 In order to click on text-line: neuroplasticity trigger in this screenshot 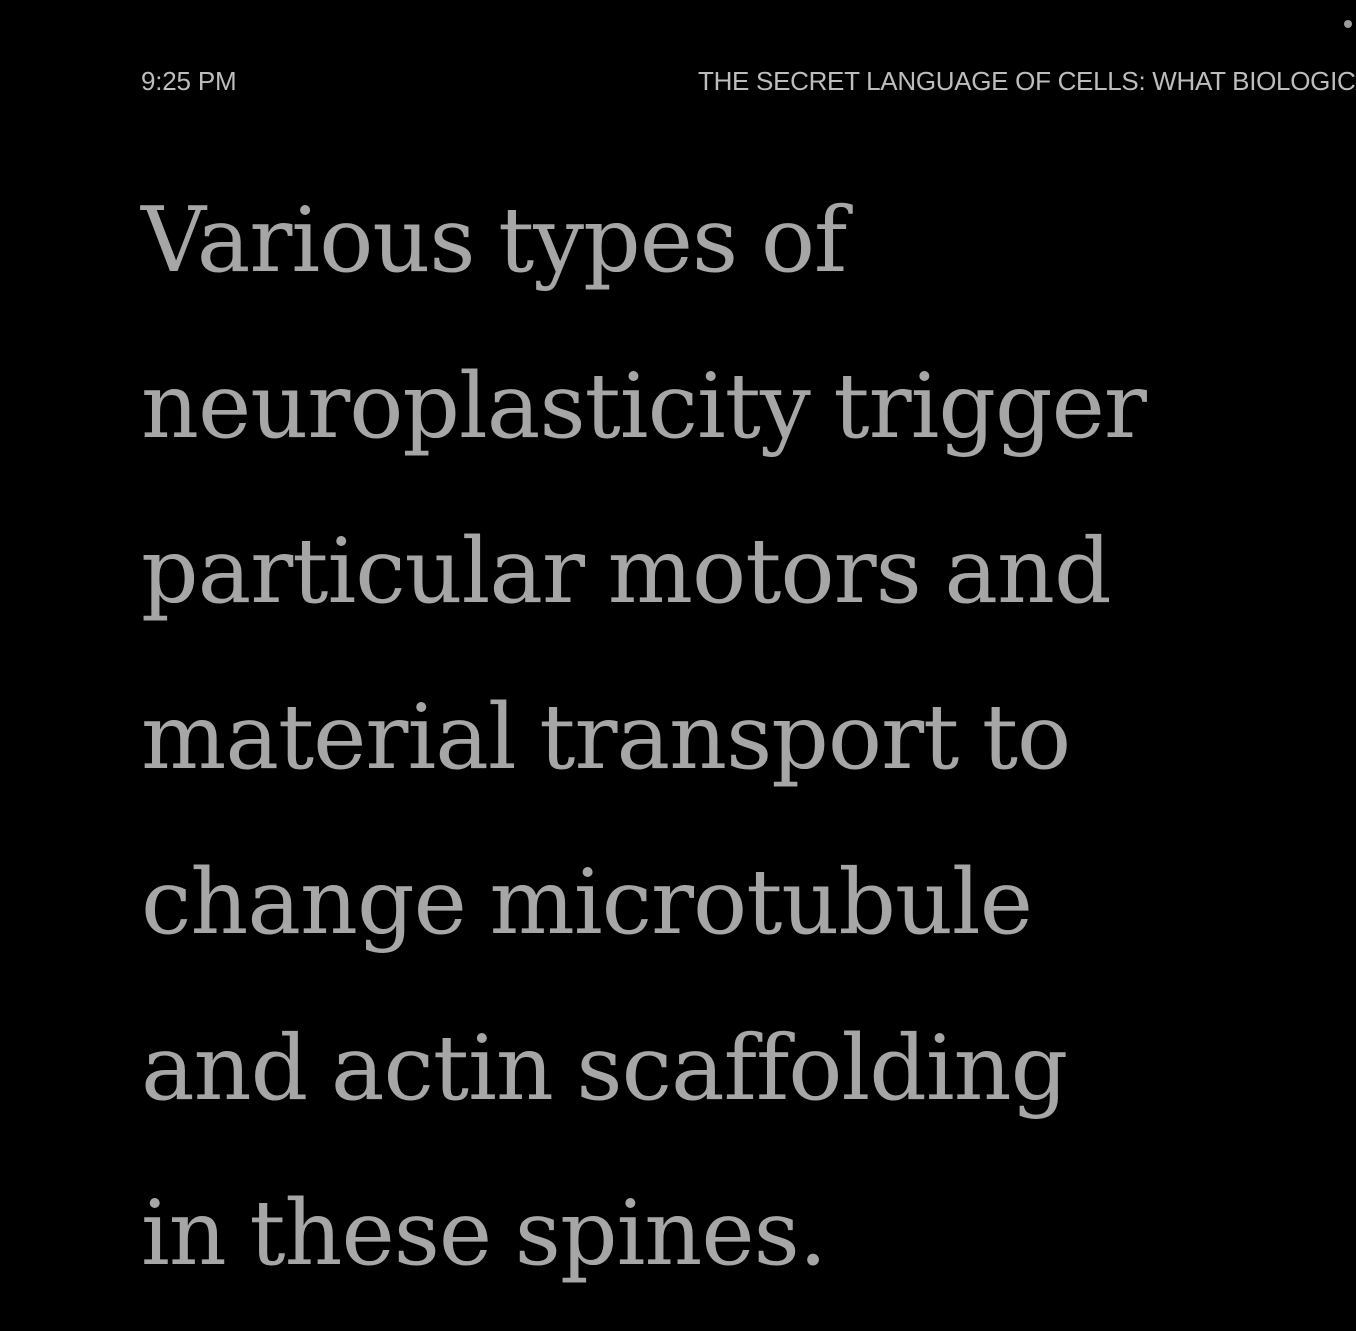, I will do `click(644, 406)`.